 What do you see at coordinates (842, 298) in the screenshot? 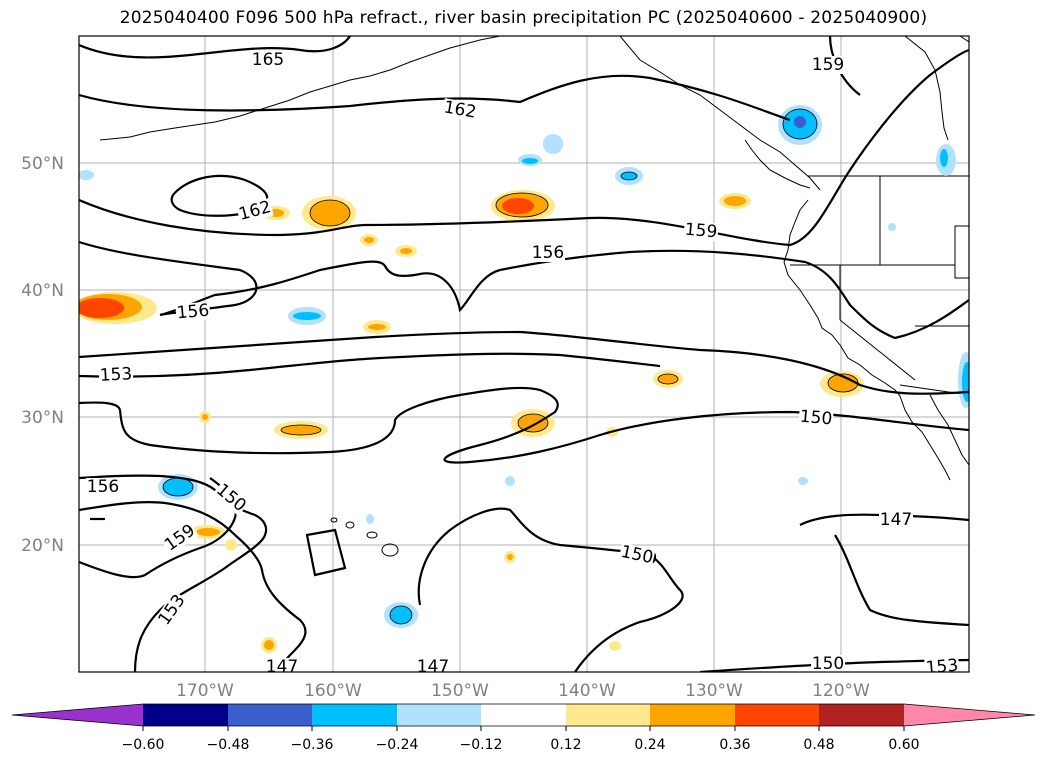
I see `west-coast` at bounding box center [842, 298].